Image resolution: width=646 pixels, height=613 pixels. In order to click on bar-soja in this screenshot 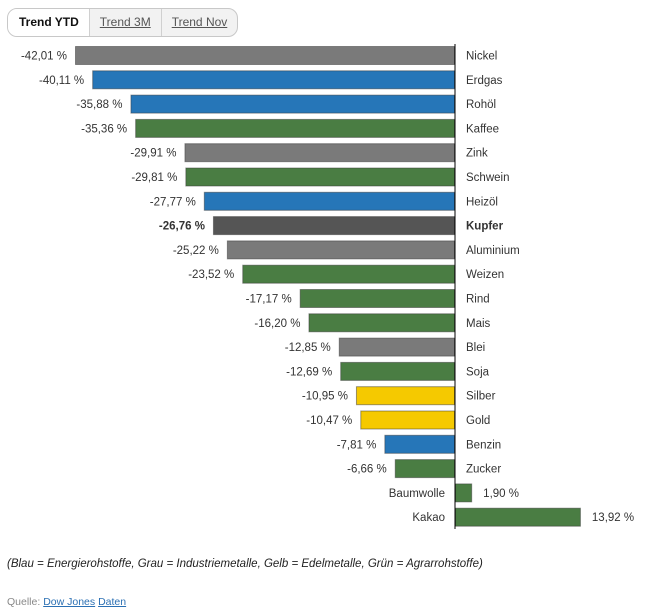, I will do `click(397, 371)`.